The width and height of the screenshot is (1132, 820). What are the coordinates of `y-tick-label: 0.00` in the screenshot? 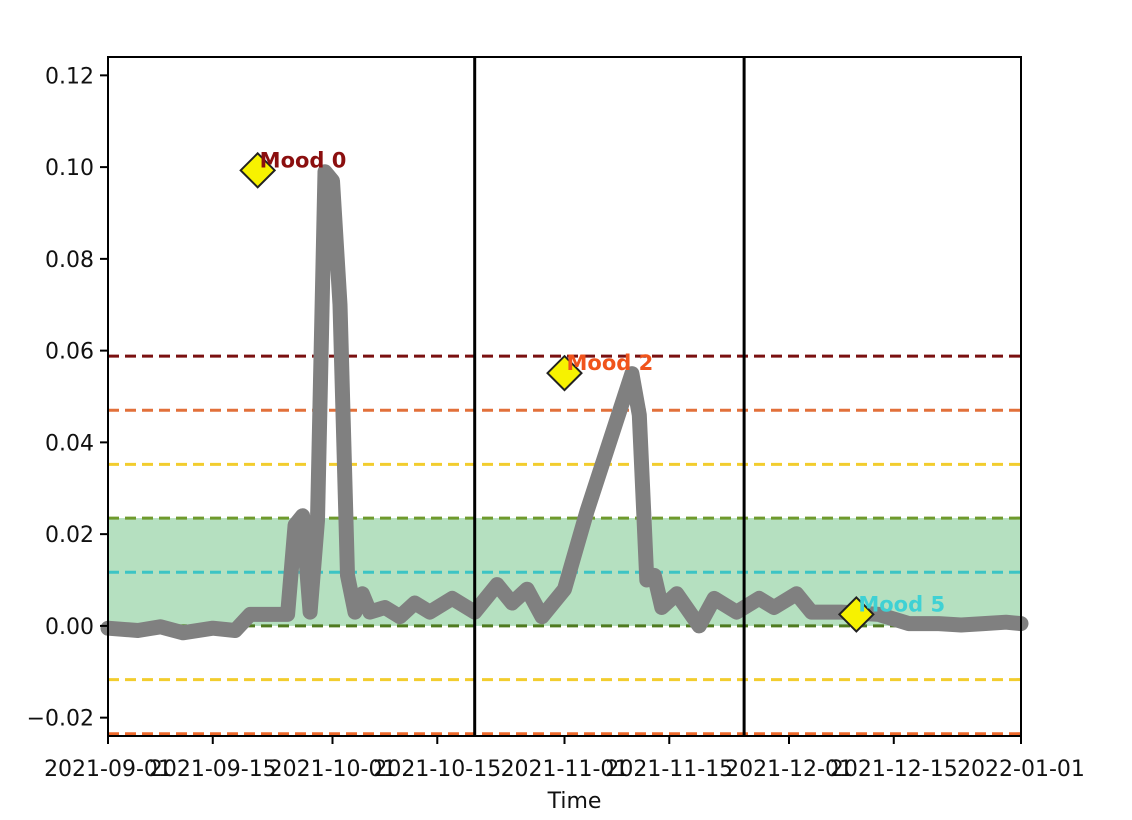 It's located at (69, 627).